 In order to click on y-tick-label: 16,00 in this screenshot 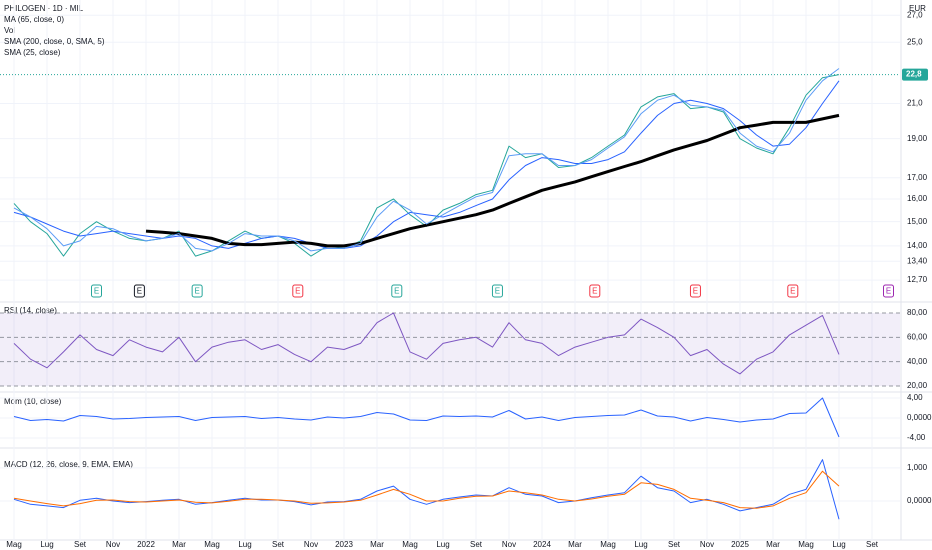, I will do `click(917, 198)`.